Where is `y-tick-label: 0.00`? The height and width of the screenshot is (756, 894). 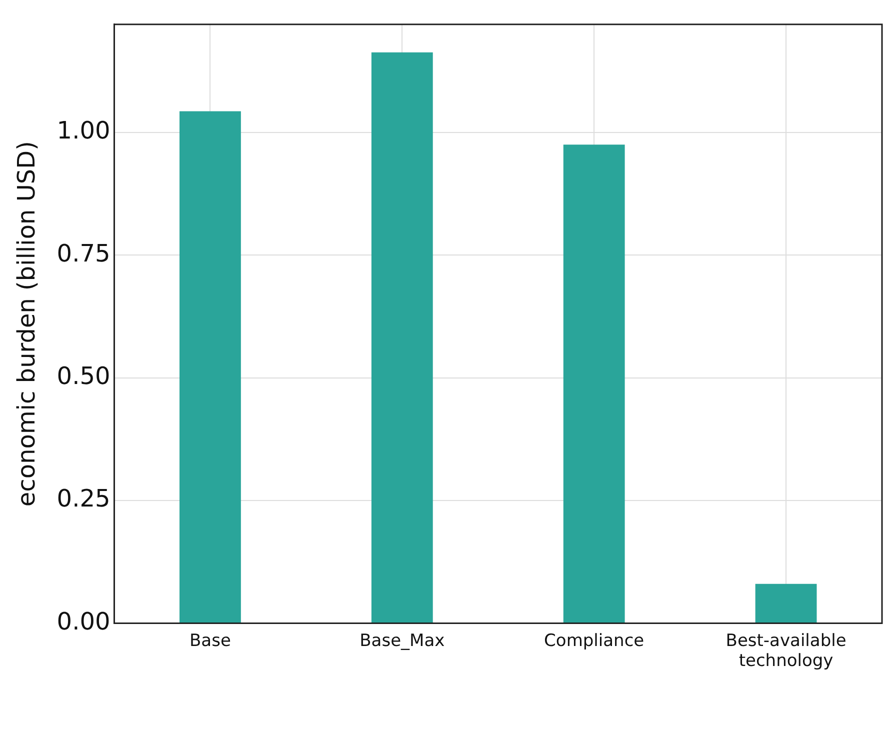 y-tick-label: 0.00 is located at coordinates (83, 621).